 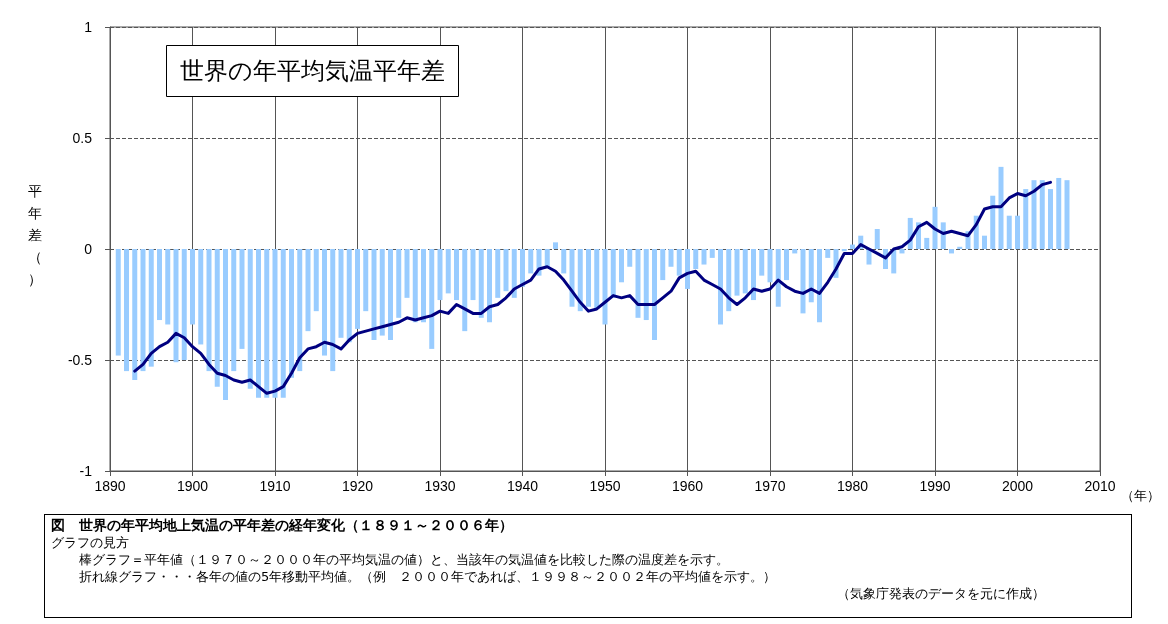 I want to click on text: 世界の年平均気温平年差, so click(x=312, y=71).